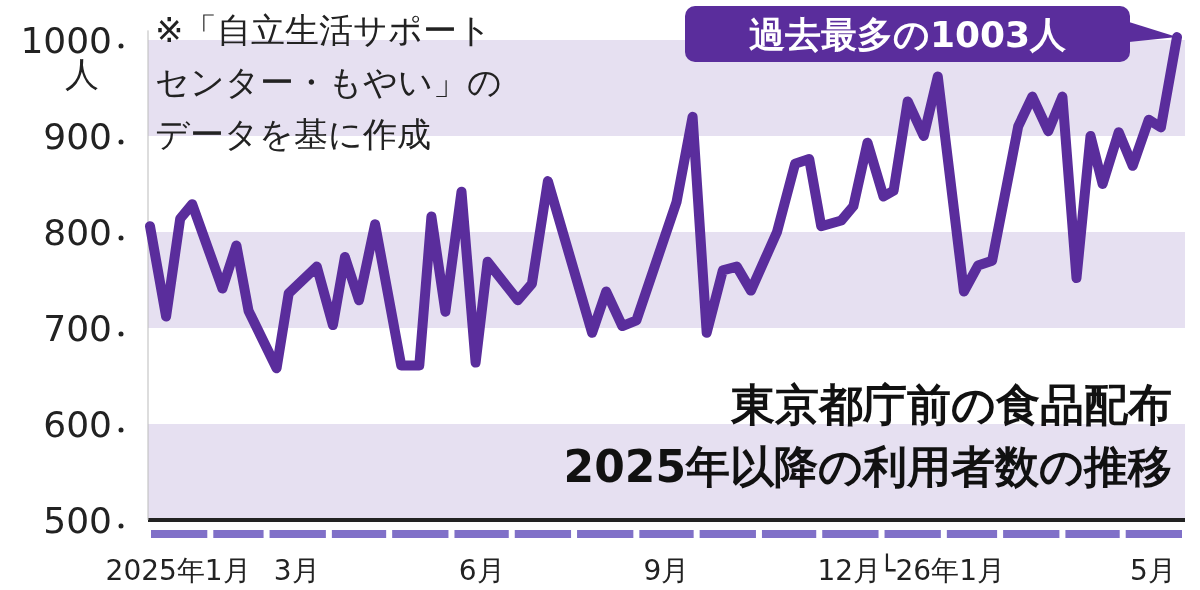 The image size is (1200, 590). What do you see at coordinates (328, 82) in the screenshot?
I see `annotation: ※「自立生活サポートセンター・もやい」のデータを基に作成` at bounding box center [328, 82].